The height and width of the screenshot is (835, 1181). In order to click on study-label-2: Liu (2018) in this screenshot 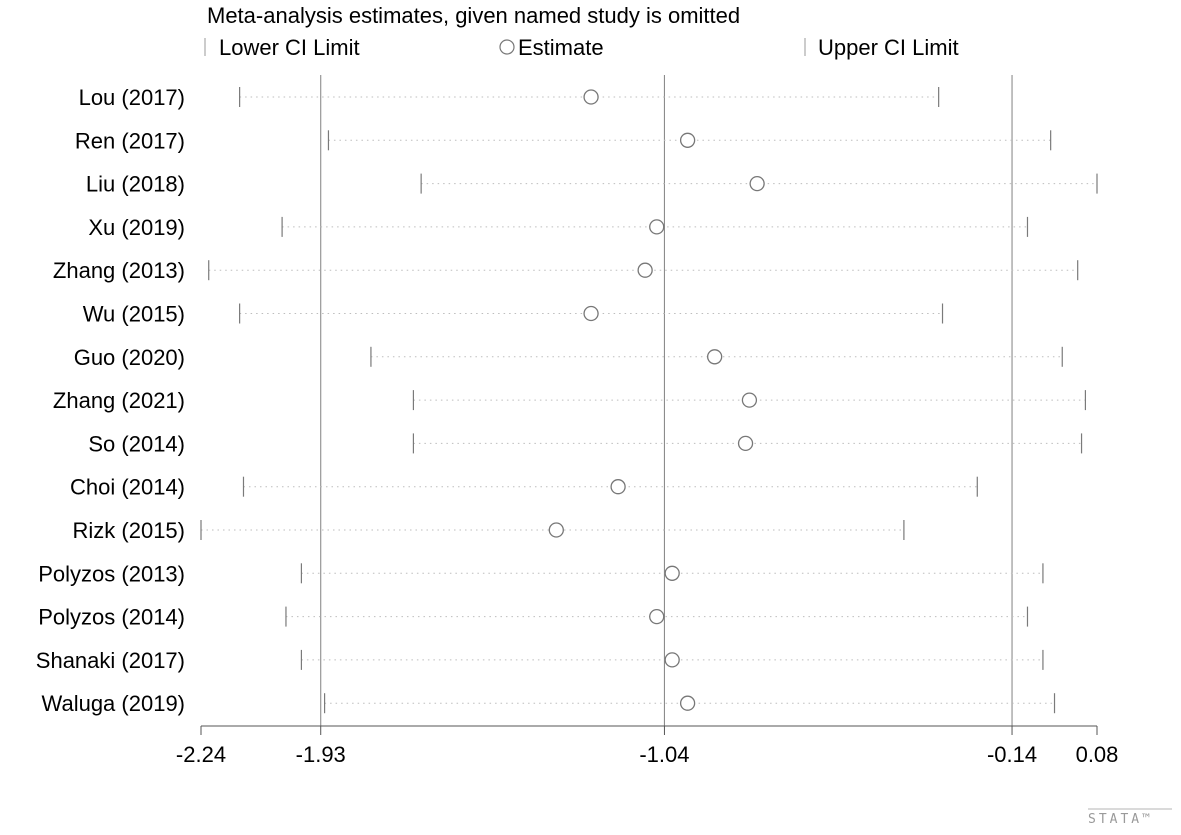, I will do `click(135, 184)`.